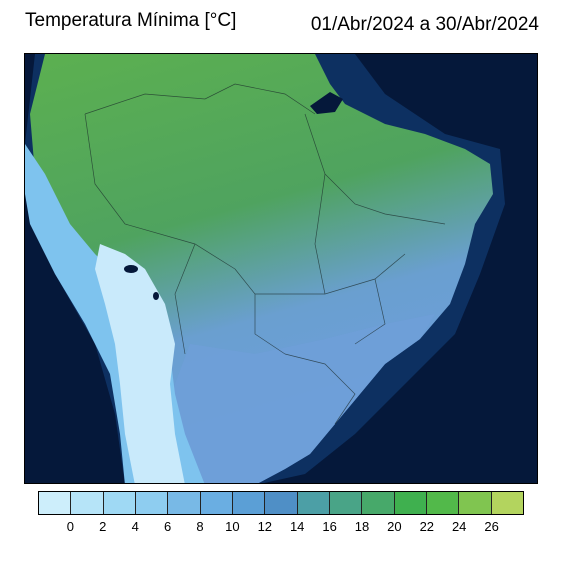 This screenshot has height=563, width=563. Describe the element at coordinates (131, 269) in the screenshot. I see `lake-titicaca` at that location.